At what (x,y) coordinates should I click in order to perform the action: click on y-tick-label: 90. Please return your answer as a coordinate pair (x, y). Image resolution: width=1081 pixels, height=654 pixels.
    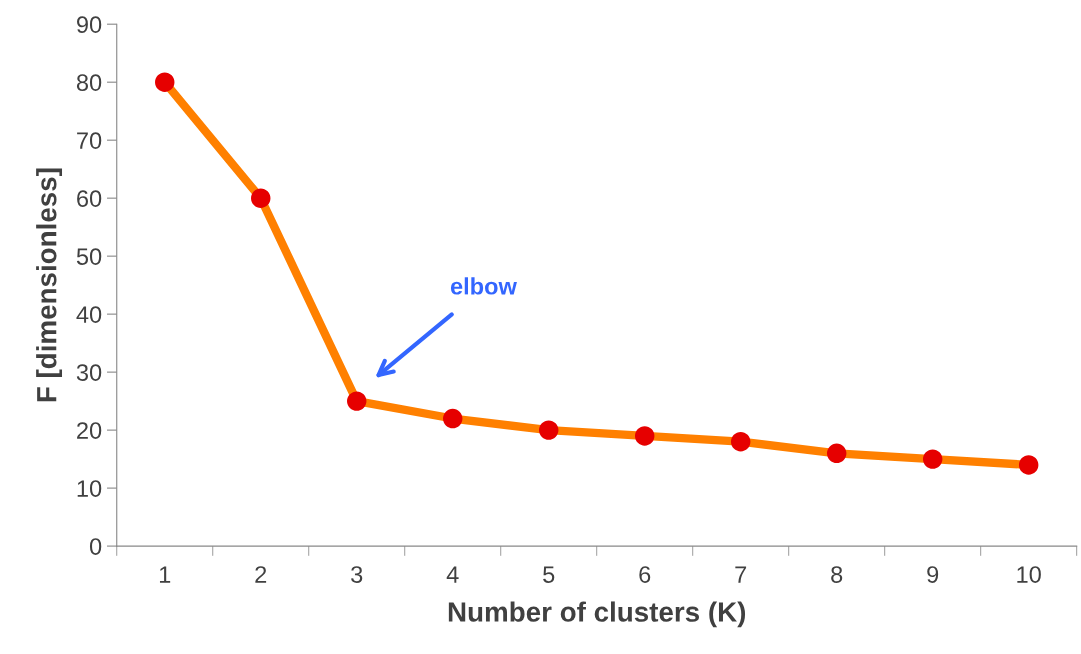
    Looking at the image, I should click on (89, 24).